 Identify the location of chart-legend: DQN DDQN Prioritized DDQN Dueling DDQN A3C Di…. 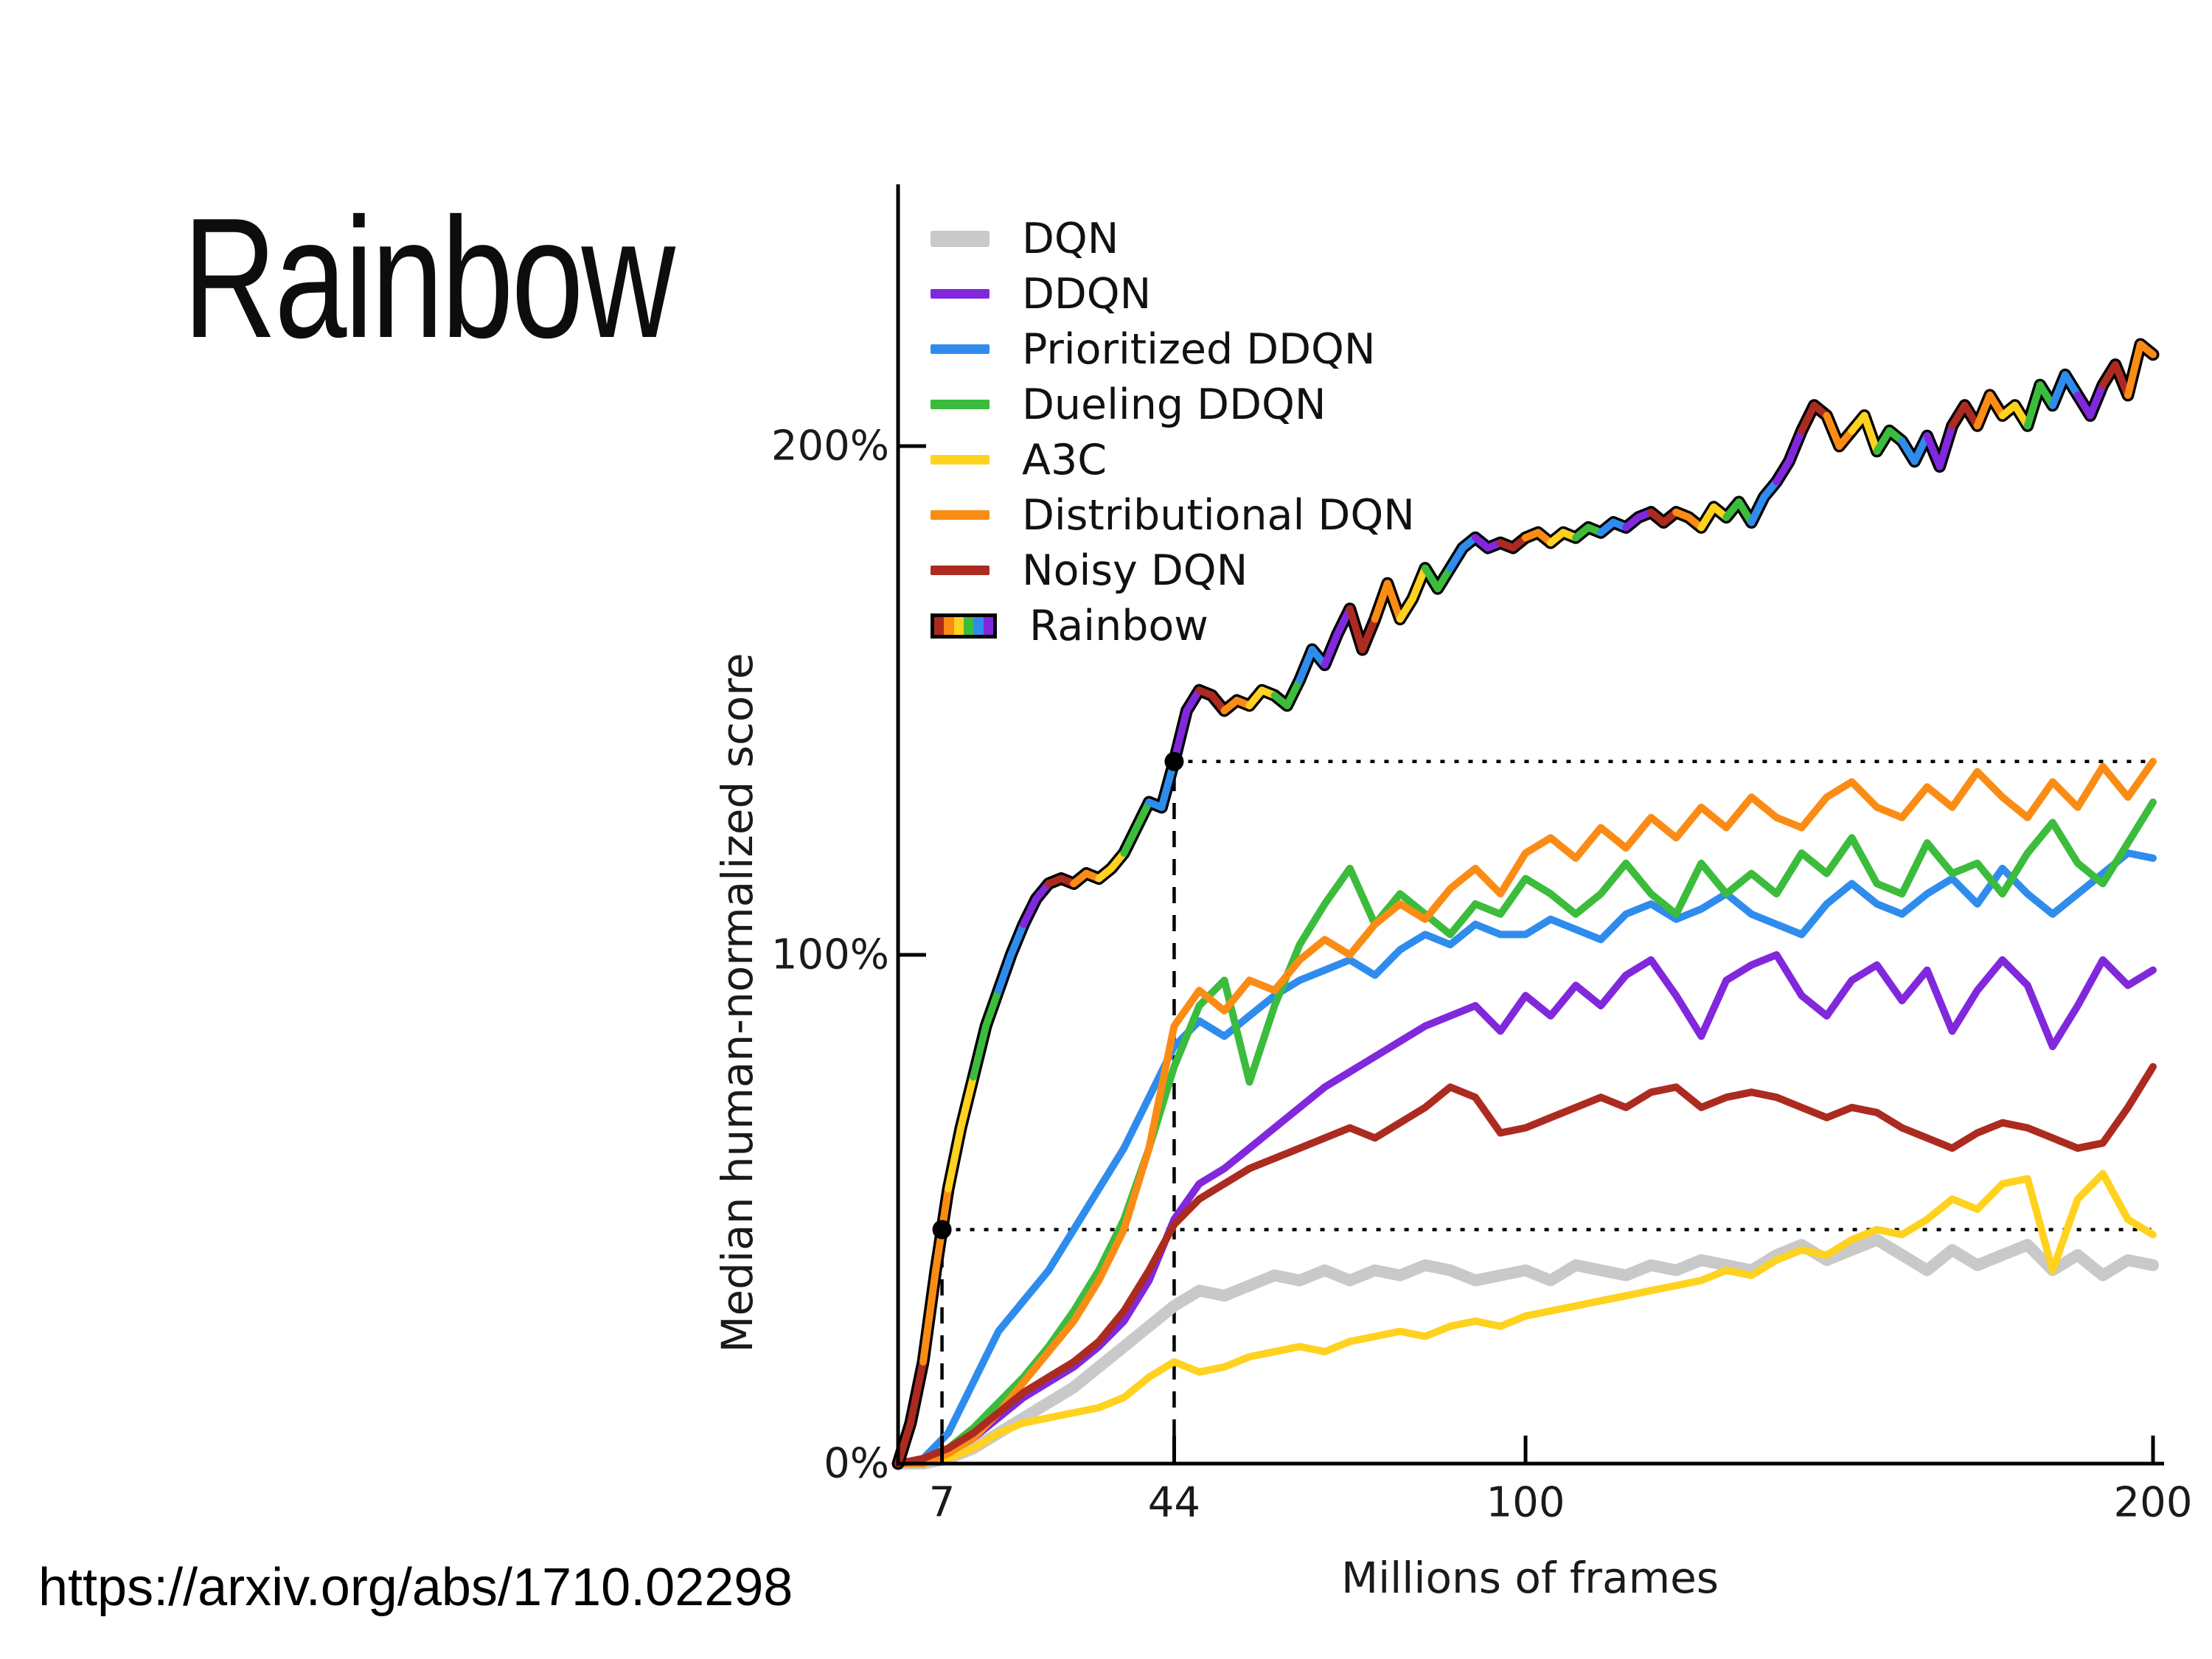
(1173, 432).